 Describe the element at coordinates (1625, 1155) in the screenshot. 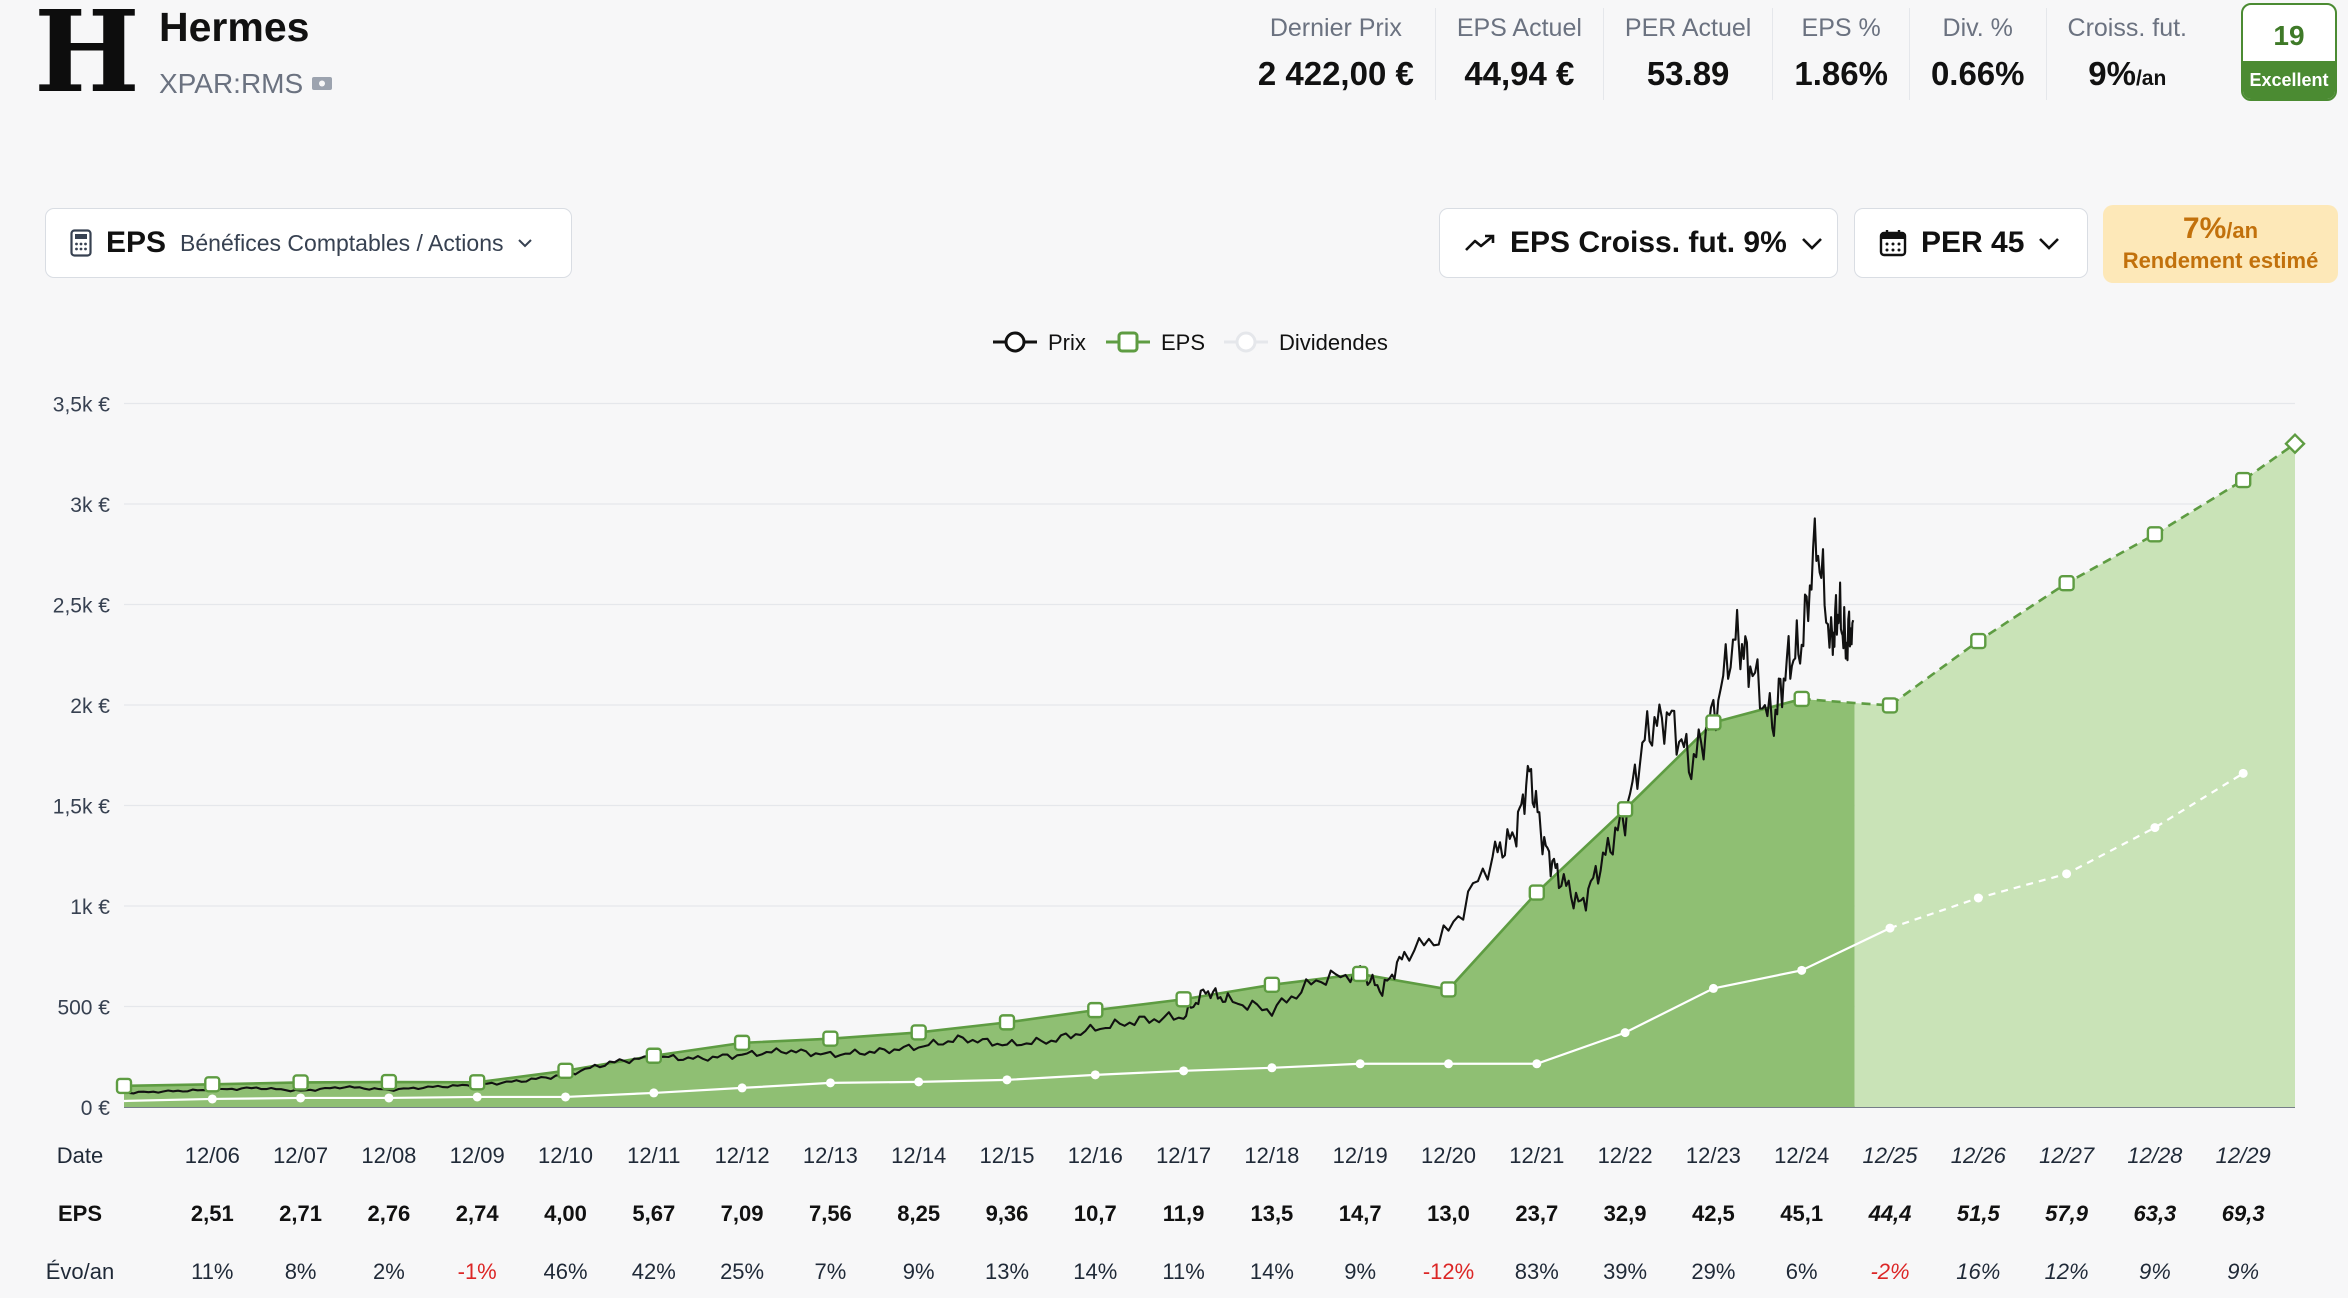

I see `date-cell: 12/22` at that location.